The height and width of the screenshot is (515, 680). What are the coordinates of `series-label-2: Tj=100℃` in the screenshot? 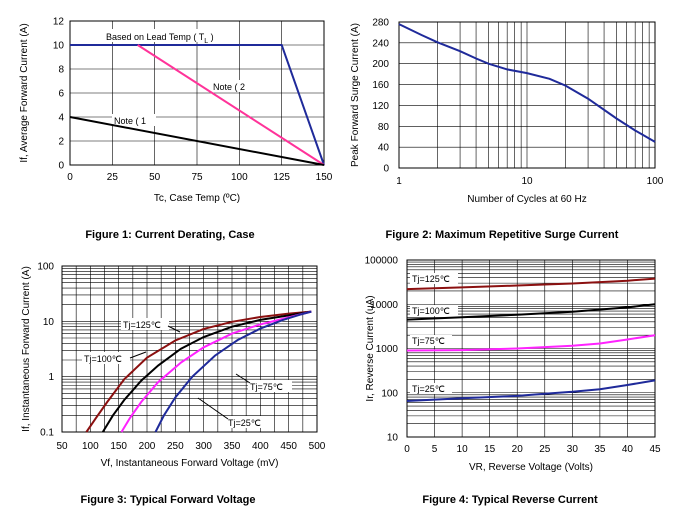 It's located at (103, 359).